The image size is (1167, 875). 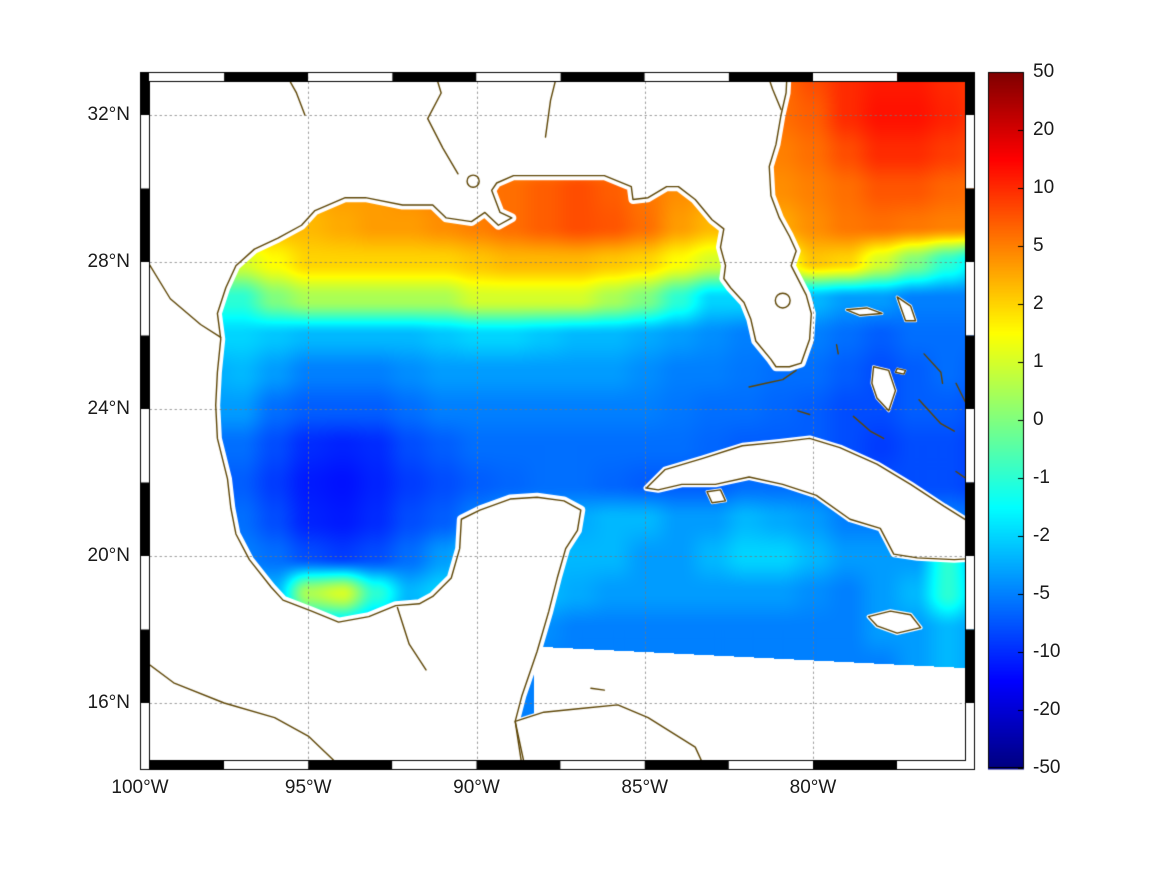 What do you see at coordinates (645, 787) in the screenshot?
I see `x-tick-label: 85°W` at bounding box center [645, 787].